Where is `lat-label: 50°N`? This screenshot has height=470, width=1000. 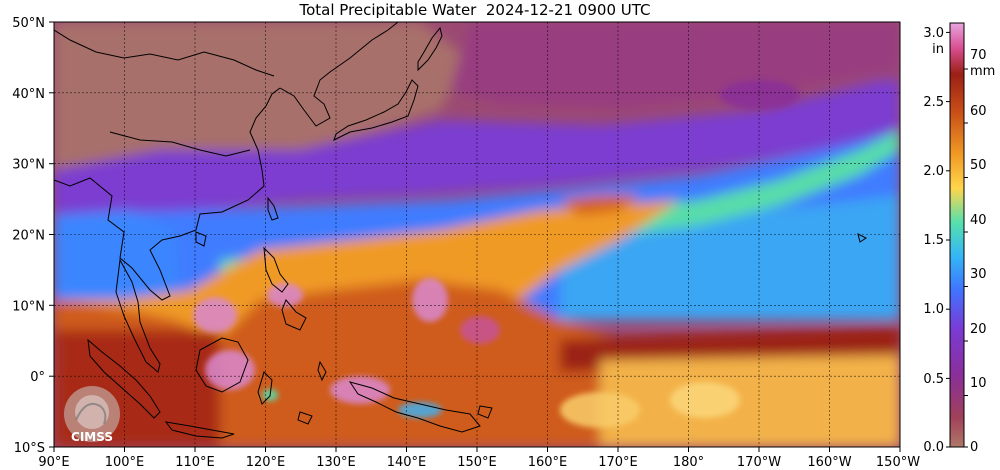 lat-label: 50°N is located at coordinates (28, 23).